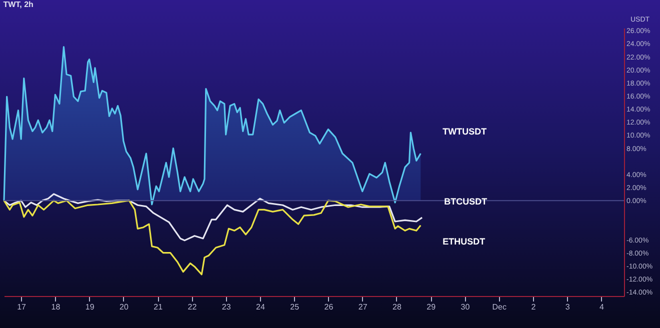  Describe the element at coordinates (499, 307) in the screenshot. I see `x-tick-label: Dec` at that location.